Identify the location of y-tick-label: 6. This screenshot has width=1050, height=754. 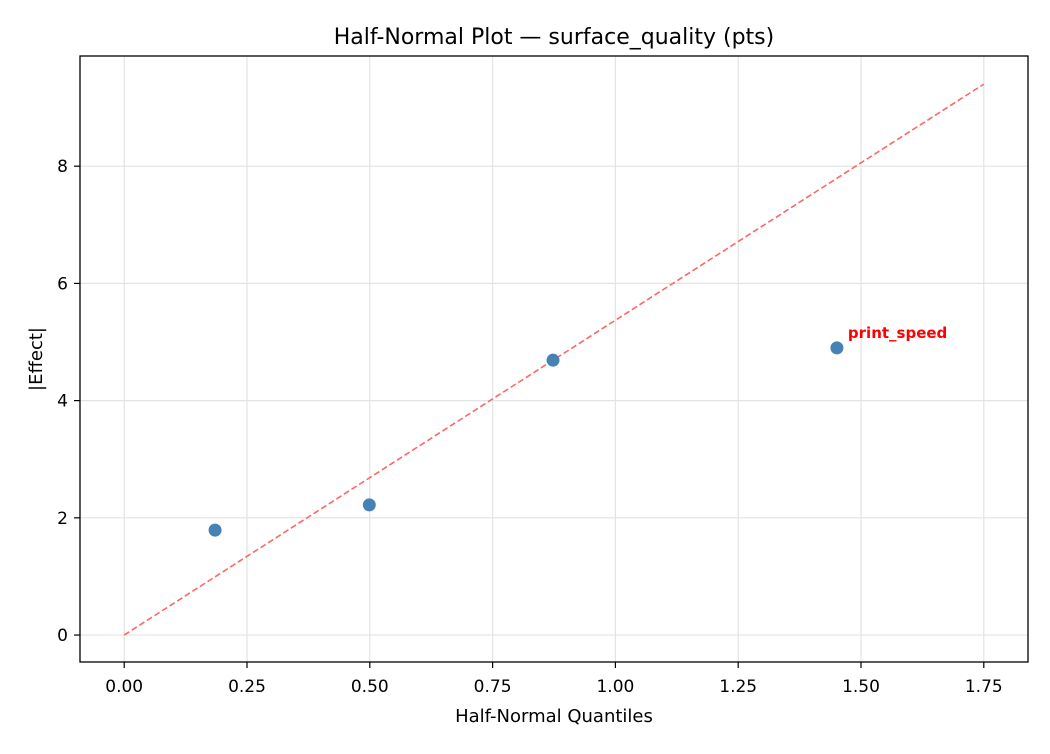
(62, 284).